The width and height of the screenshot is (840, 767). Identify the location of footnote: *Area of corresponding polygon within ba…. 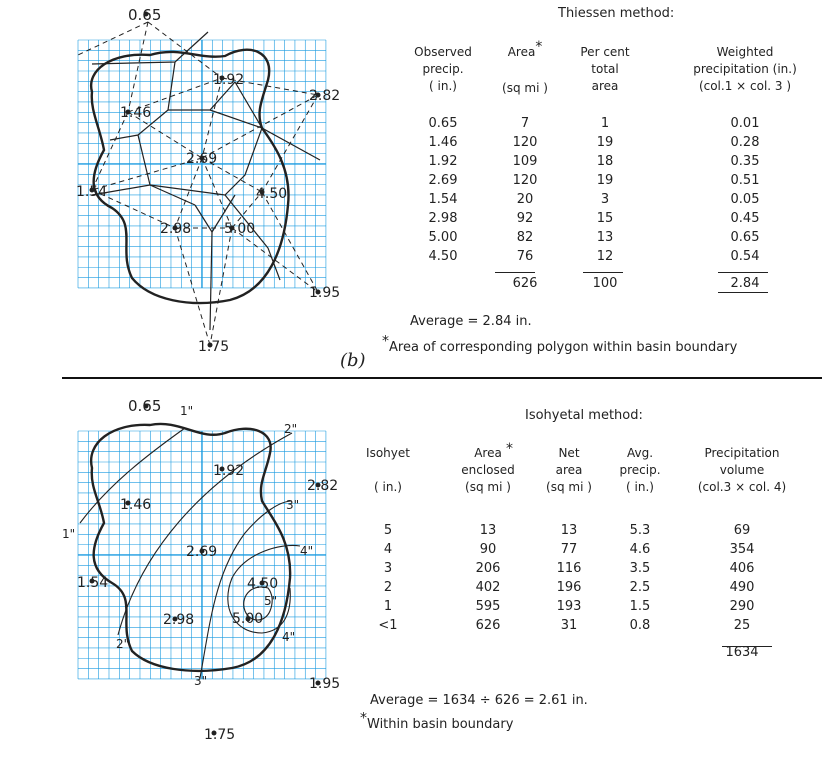
(560, 345).